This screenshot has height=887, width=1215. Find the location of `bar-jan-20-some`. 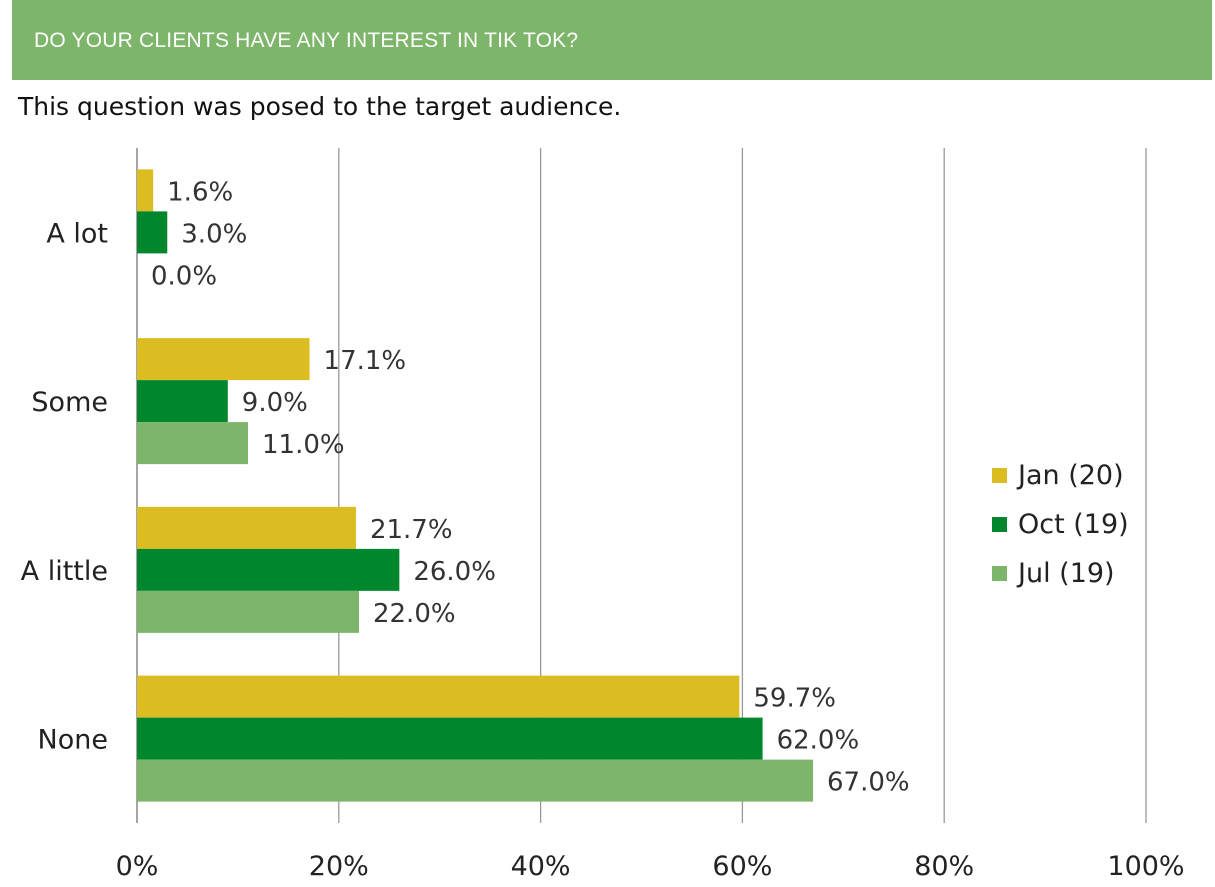

bar-jan-20-some is located at coordinates (223, 359).